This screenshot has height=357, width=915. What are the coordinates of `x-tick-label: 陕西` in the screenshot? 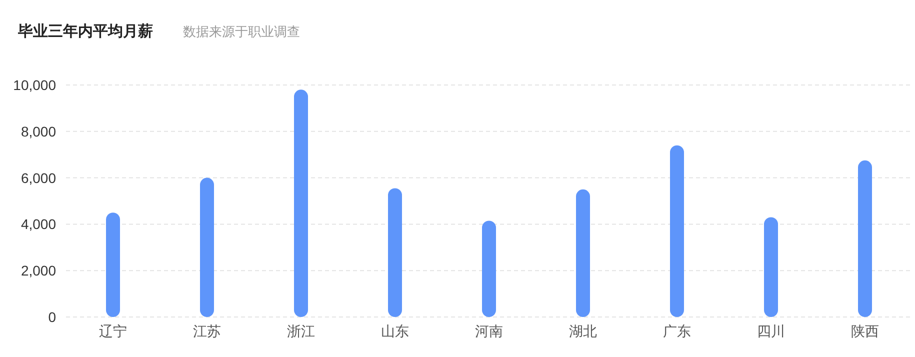 It's located at (865, 331).